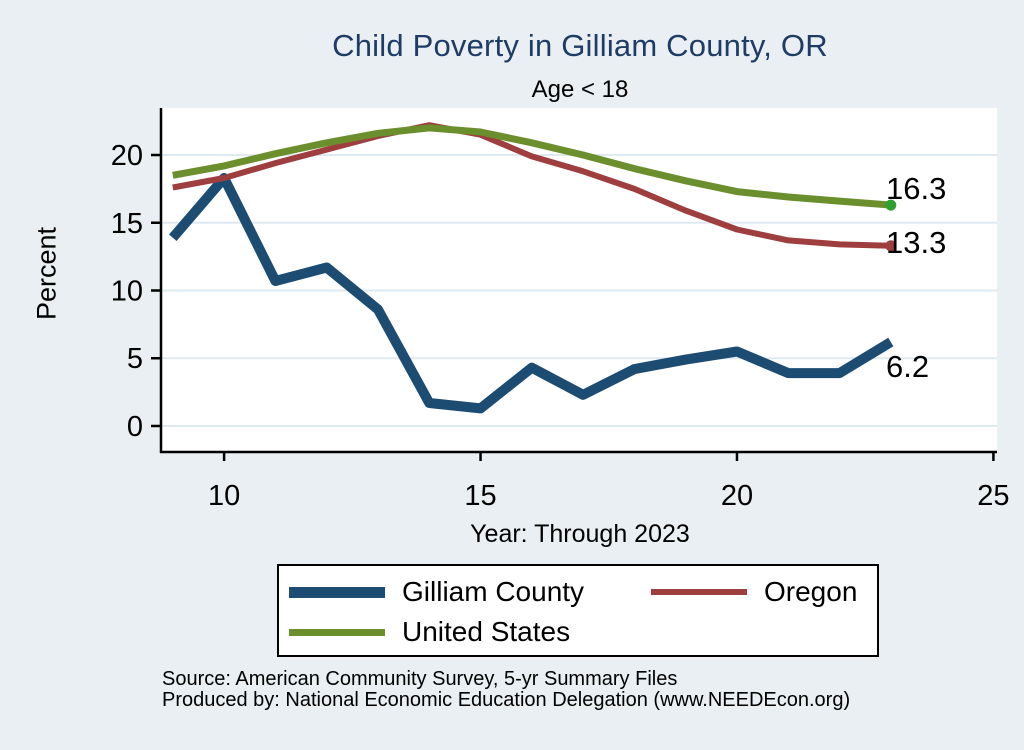 The height and width of the screenshot is (750, 1024). Describe the element at coordinates (127, 156) in the screenshot. I see `y-tick-label: 20` at that location.